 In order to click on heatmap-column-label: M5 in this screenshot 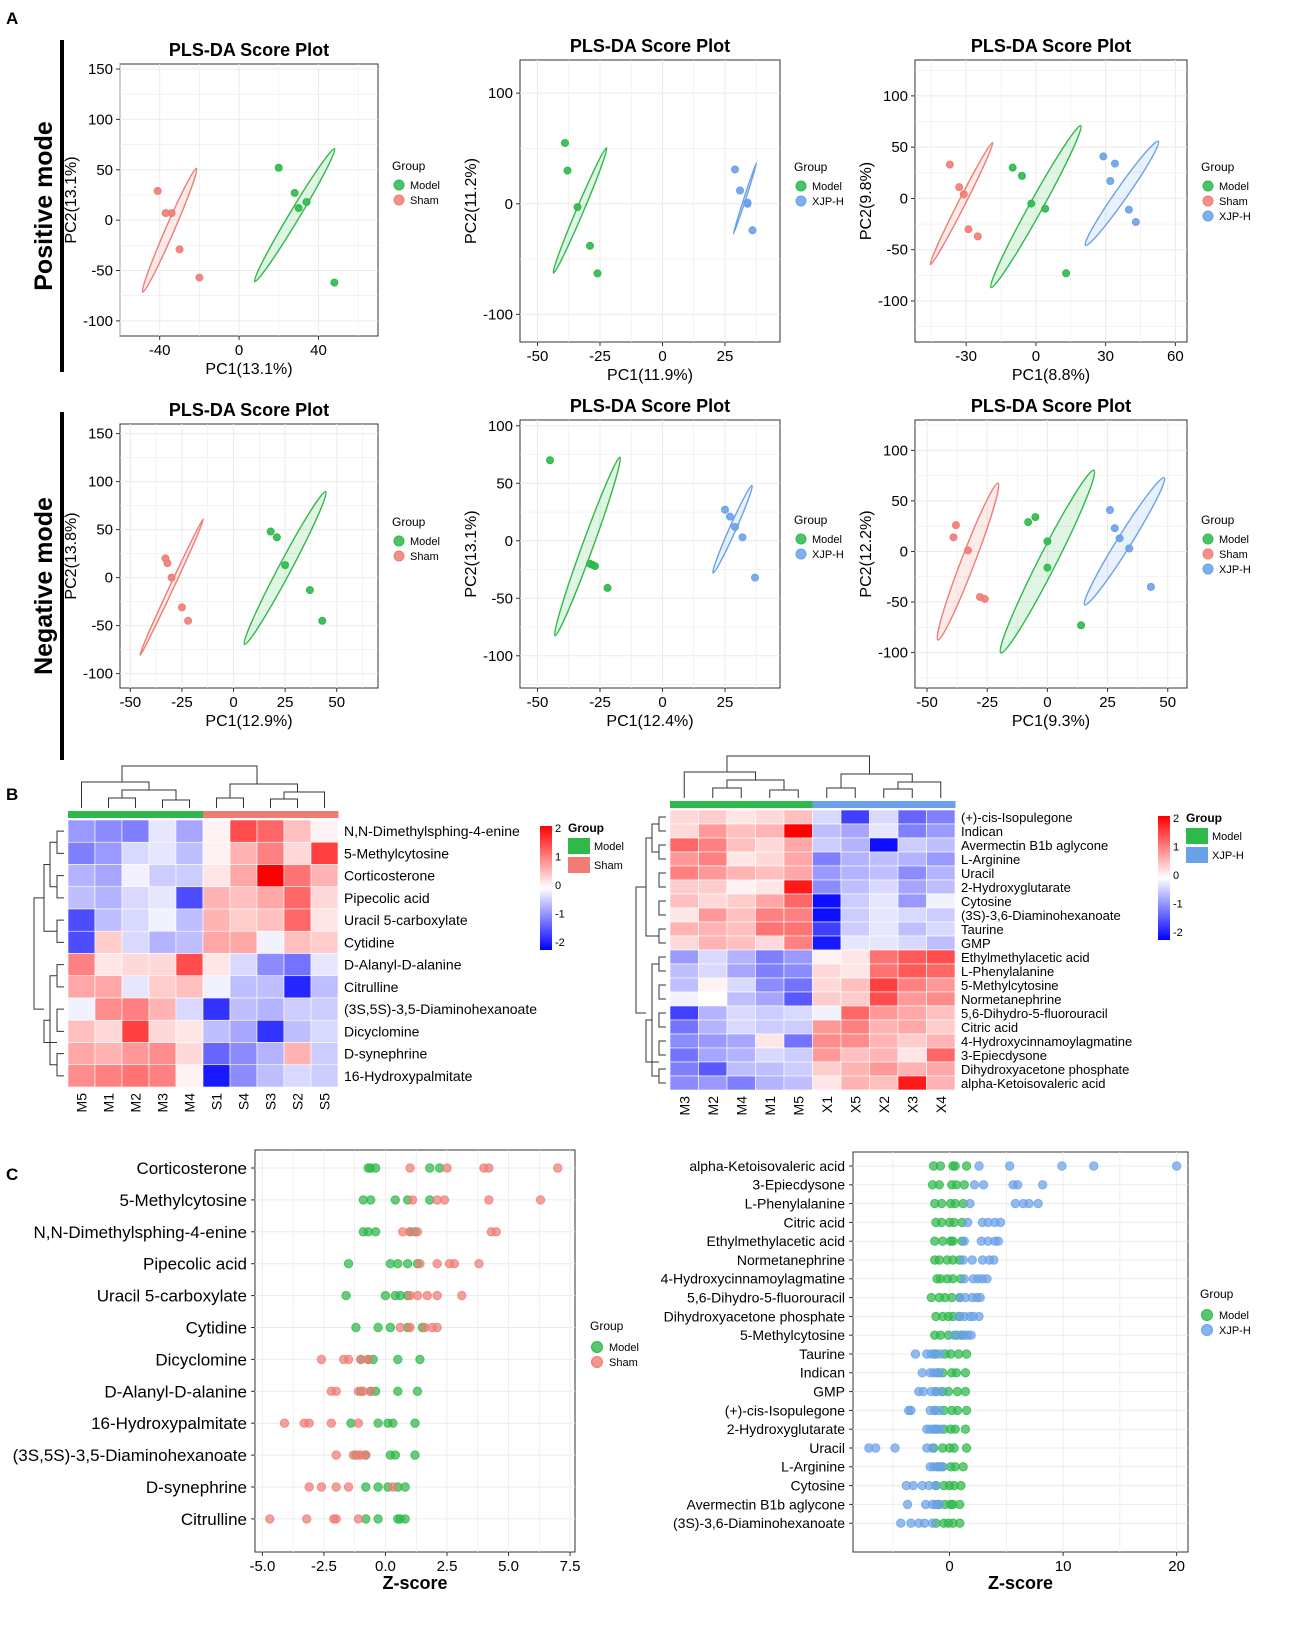, I will do `click(798, 1106)`.